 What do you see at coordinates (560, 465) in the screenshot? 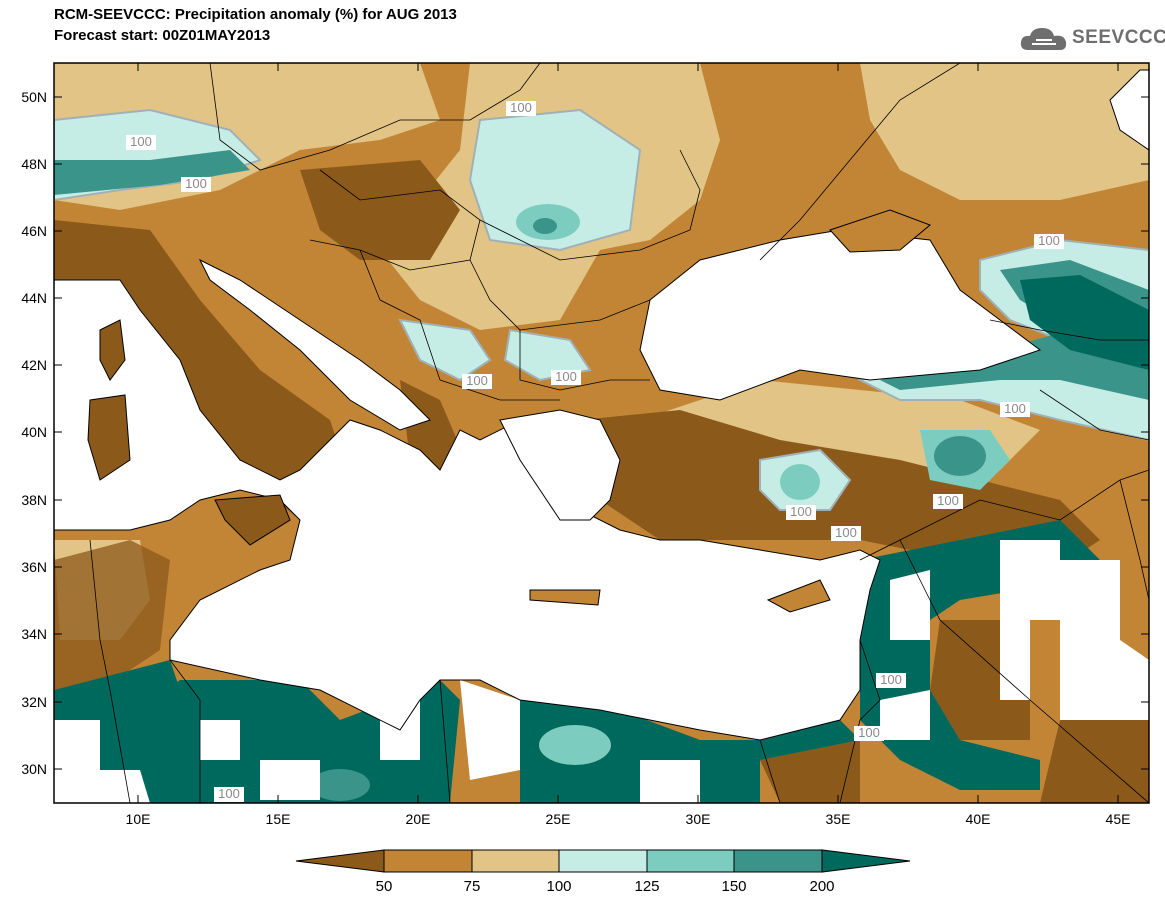
I see `aegean-sea` at bounding box center [560, 465].